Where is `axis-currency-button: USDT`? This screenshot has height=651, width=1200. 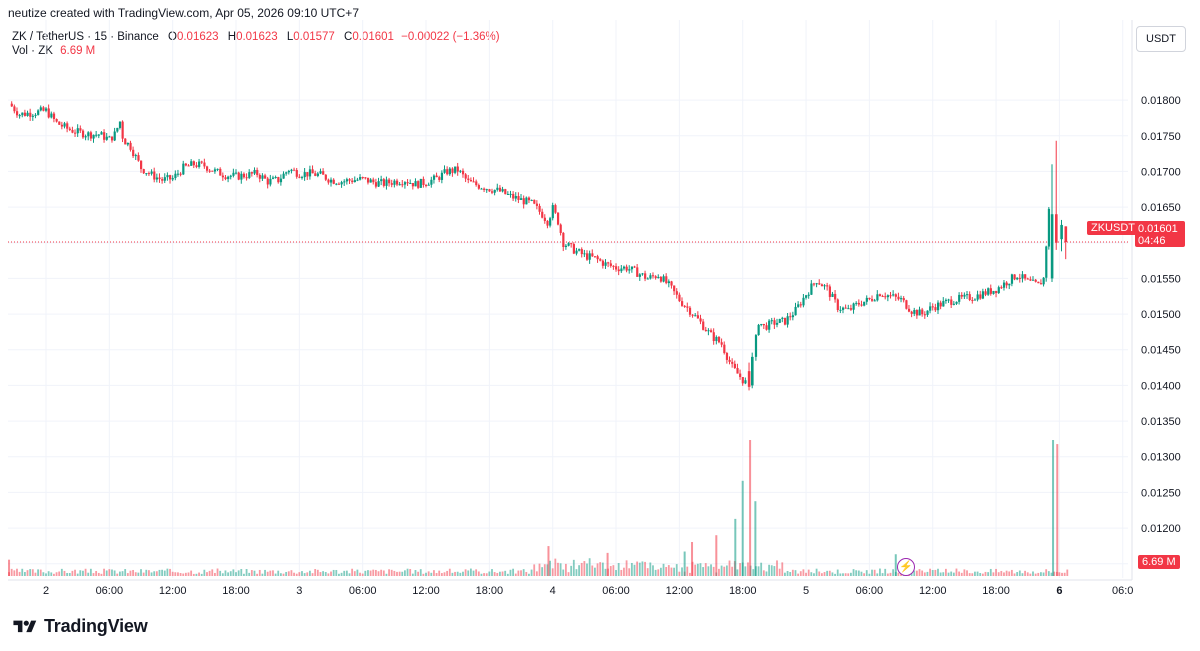 axis-currency-button: USDT is located at coordinates (1161, 39).